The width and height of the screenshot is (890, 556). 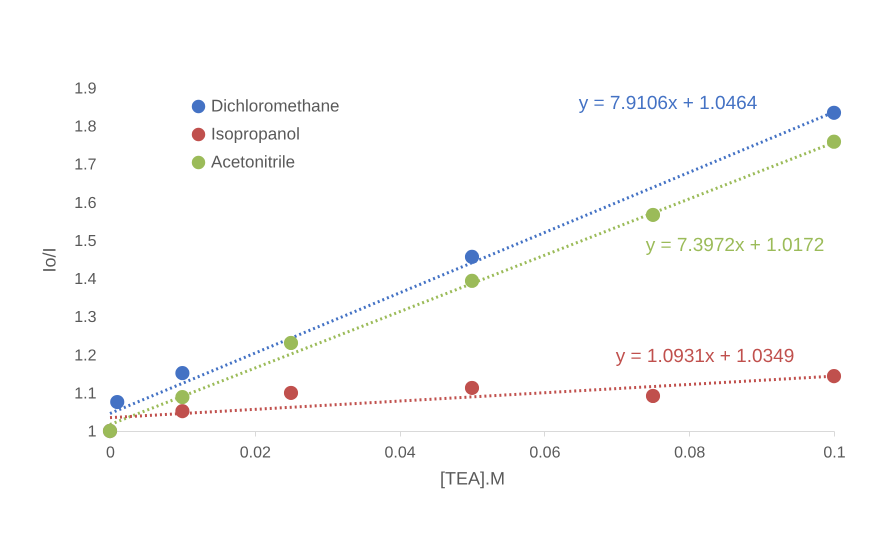 I want to click on x-tick-label: 0.1, so click(x=834, y=453).